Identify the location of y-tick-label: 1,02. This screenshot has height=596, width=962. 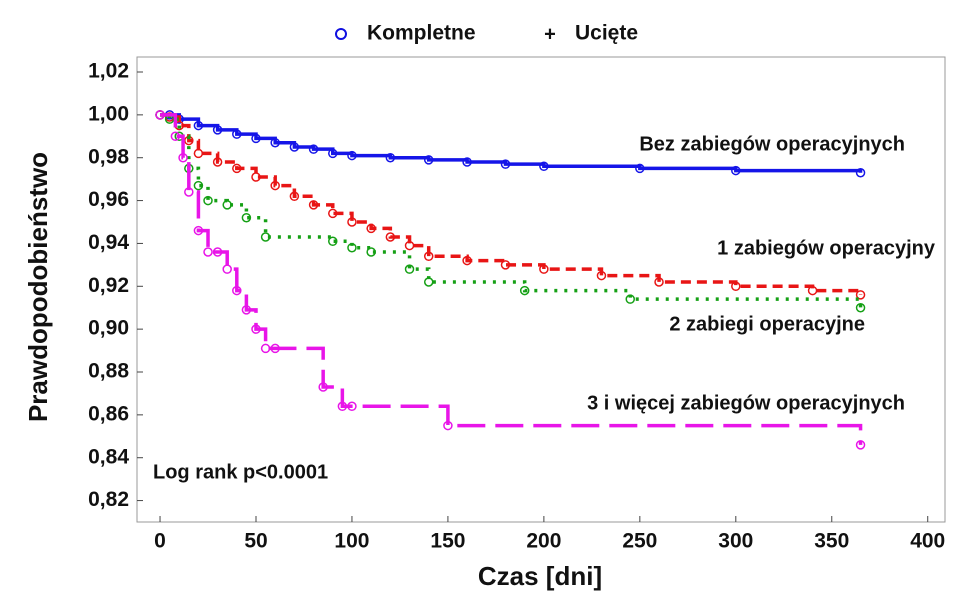
(108, 71).